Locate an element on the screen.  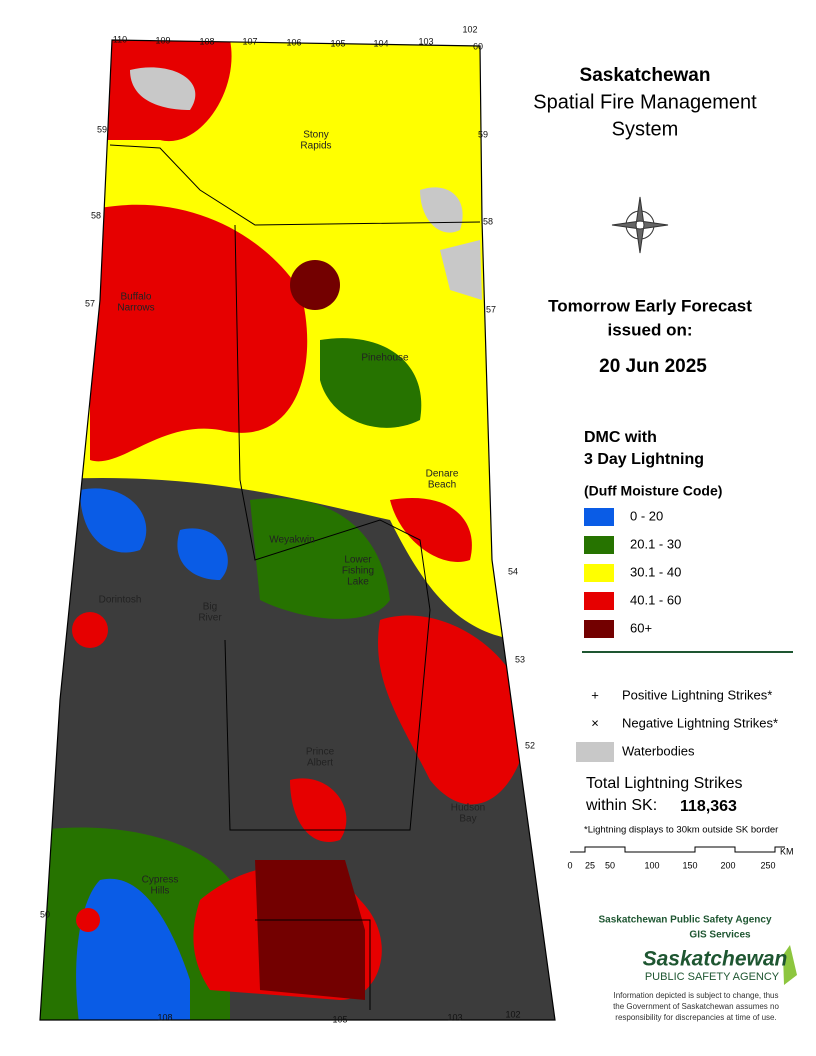
place-label: Lake is located at coordinates (358, 582).